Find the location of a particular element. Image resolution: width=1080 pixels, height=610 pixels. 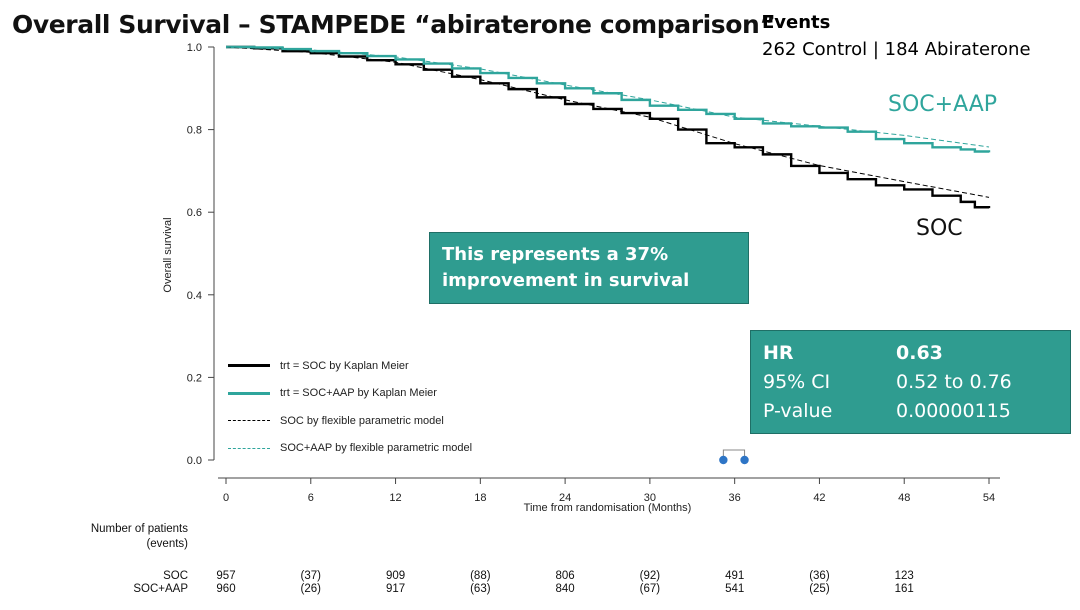

events-heading: Events is located at coordinates (796, 22).